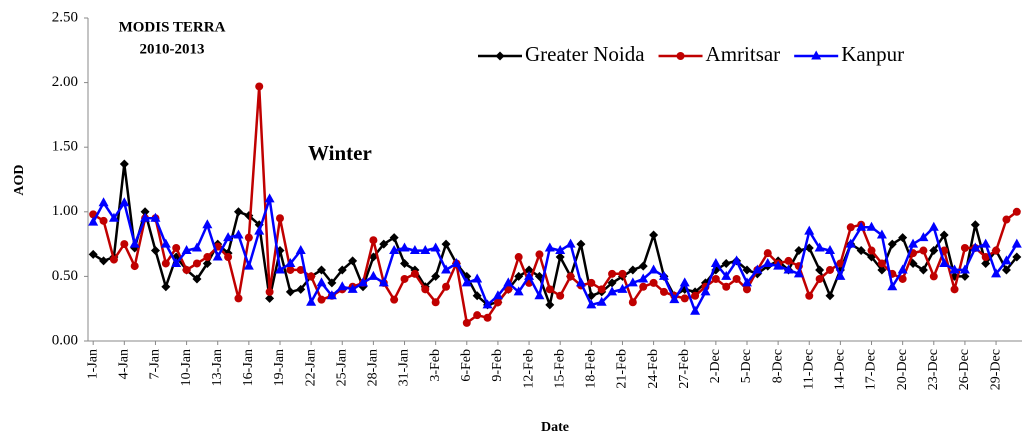  Describe the element at coordinates (124, 364) in the screenshot. I see `x-tick-label: 4-Jan` at that location.